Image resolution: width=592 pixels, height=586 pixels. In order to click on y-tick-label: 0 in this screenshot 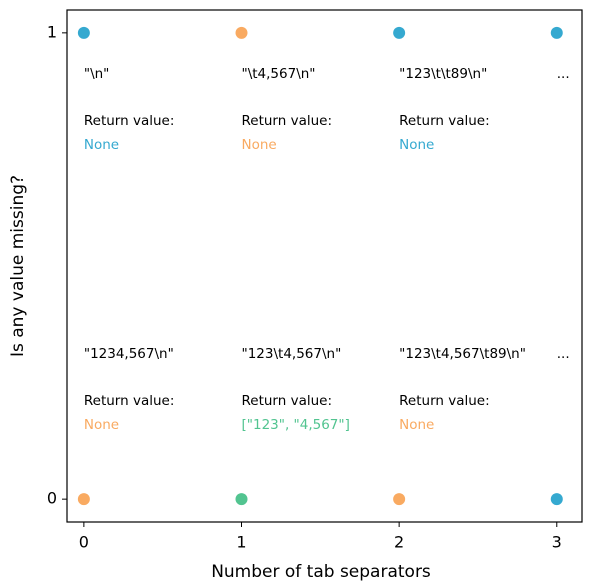, I will do `click(52, 498)`.